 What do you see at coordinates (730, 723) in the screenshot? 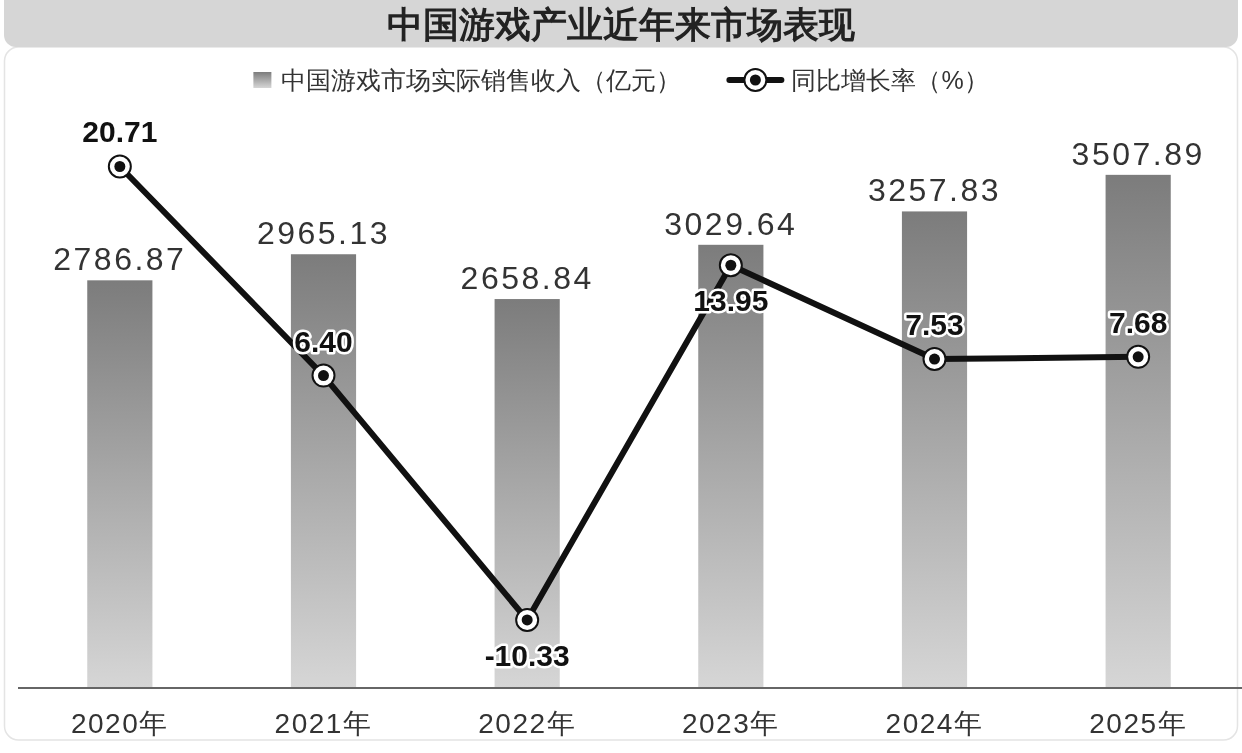
I see `x-tick-label: 2023年` at bounding box center [730, 723].